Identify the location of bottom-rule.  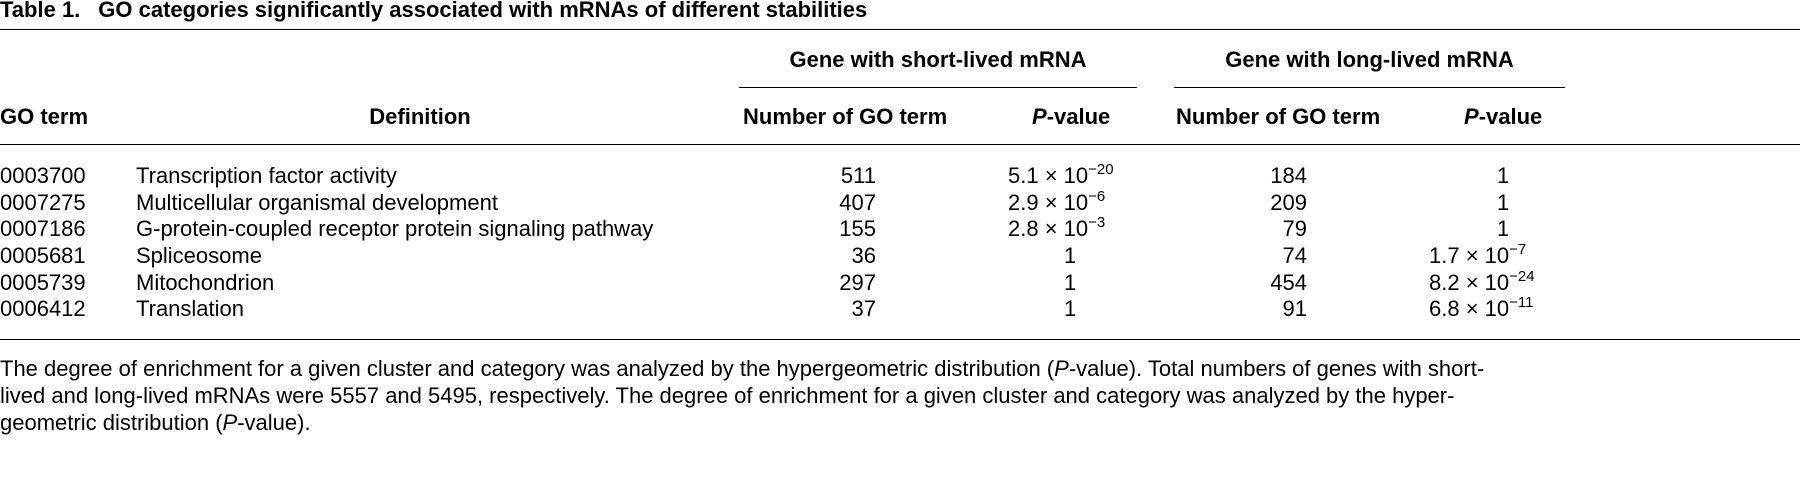
(900, 339).